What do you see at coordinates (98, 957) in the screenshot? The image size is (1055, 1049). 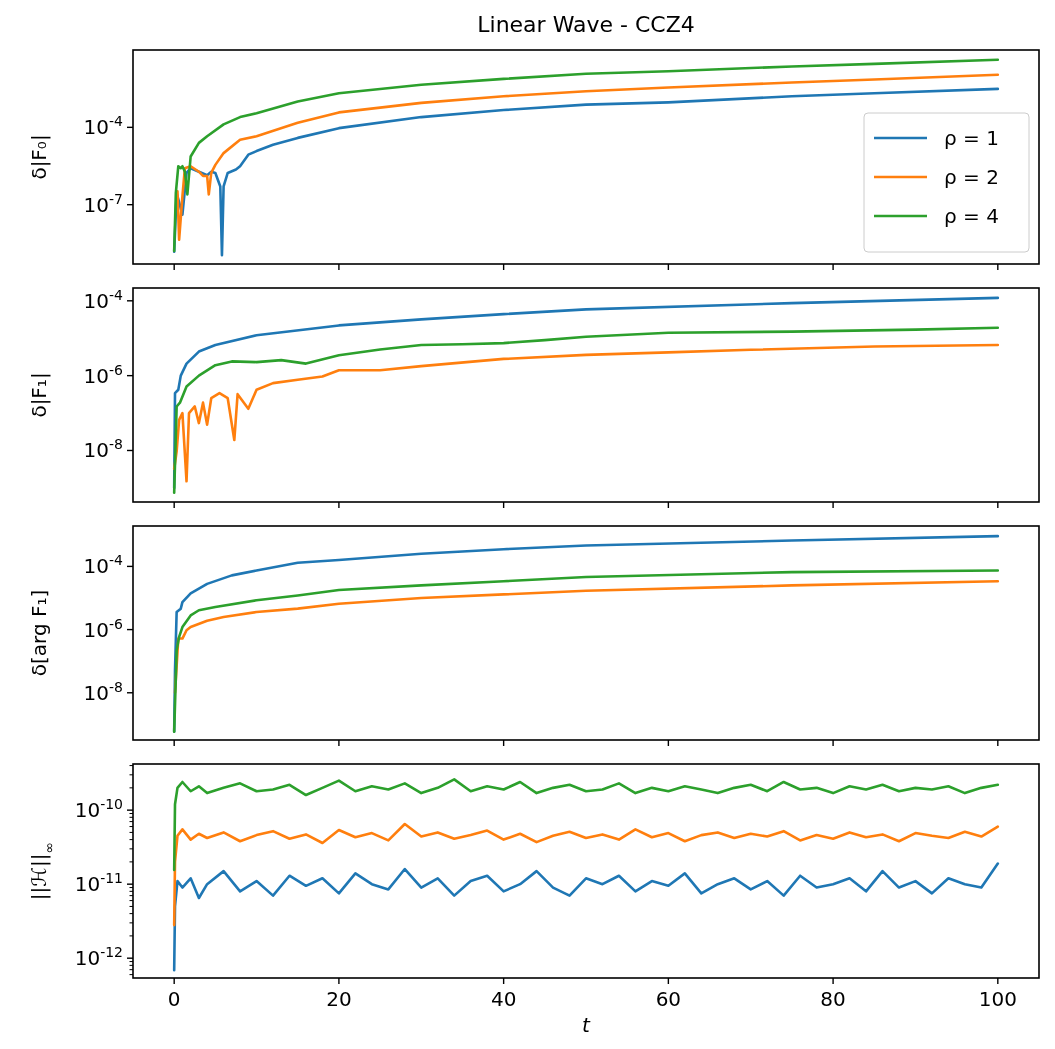 I see `y-tick-label: 10$^{-12}$` at bounding box center [98, 957].